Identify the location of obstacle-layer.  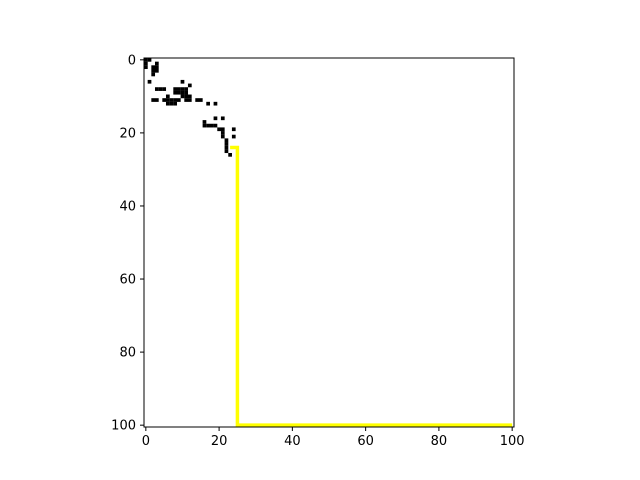
(190, 107).